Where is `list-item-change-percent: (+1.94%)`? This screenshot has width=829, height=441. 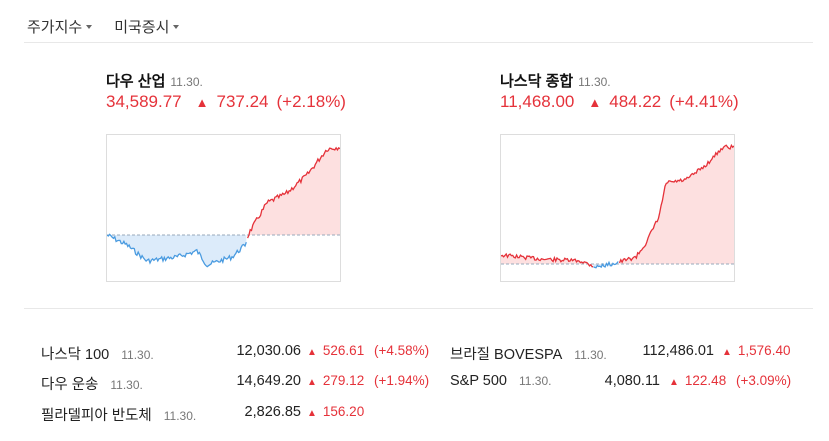
list-item-change-percent: (+1.94%) is located at coordinates (401, 380).